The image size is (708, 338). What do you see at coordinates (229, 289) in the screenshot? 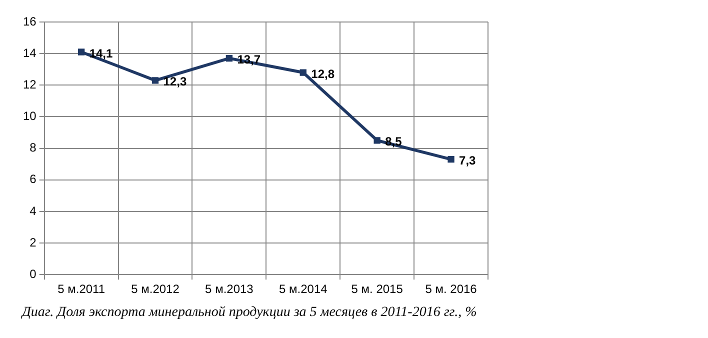
I see `x-tick-label: 5 м.2013` at bounding box center [229, 289].